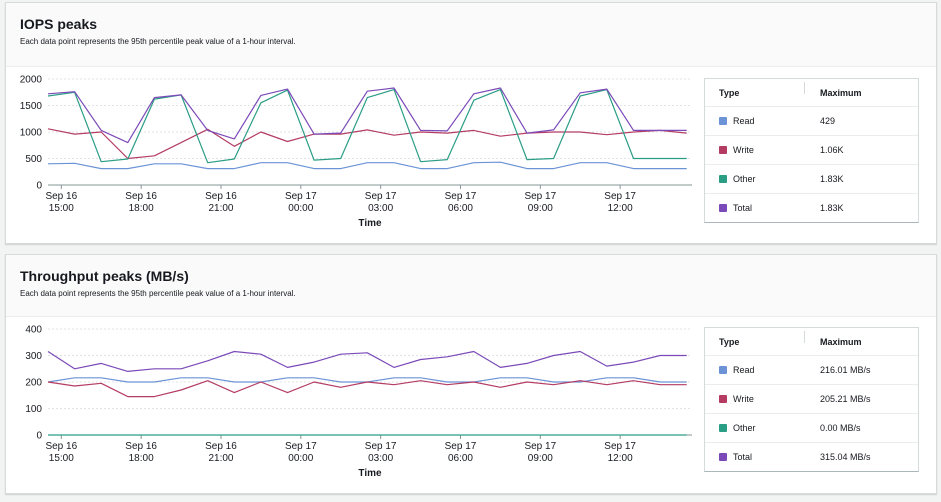 Image resolution: width=941 pixels, height=502 pixels. Describe the element at coordinates (31, 80) in the screenshot. I see `y-tick-label: 2000` at that location.